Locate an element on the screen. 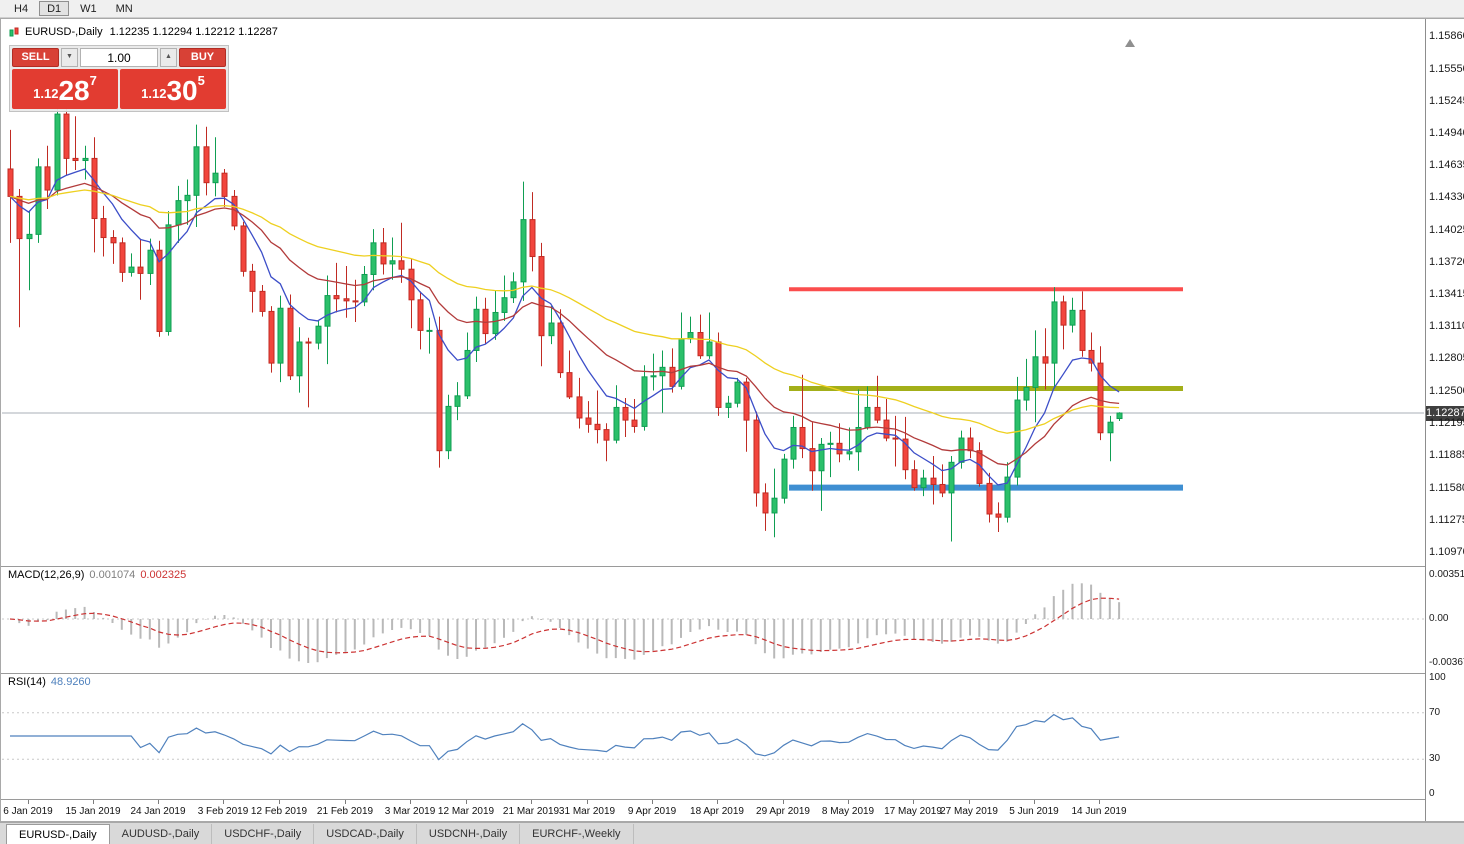  price-axis-label: 1.13415 is located at coordinates (1446, 294).